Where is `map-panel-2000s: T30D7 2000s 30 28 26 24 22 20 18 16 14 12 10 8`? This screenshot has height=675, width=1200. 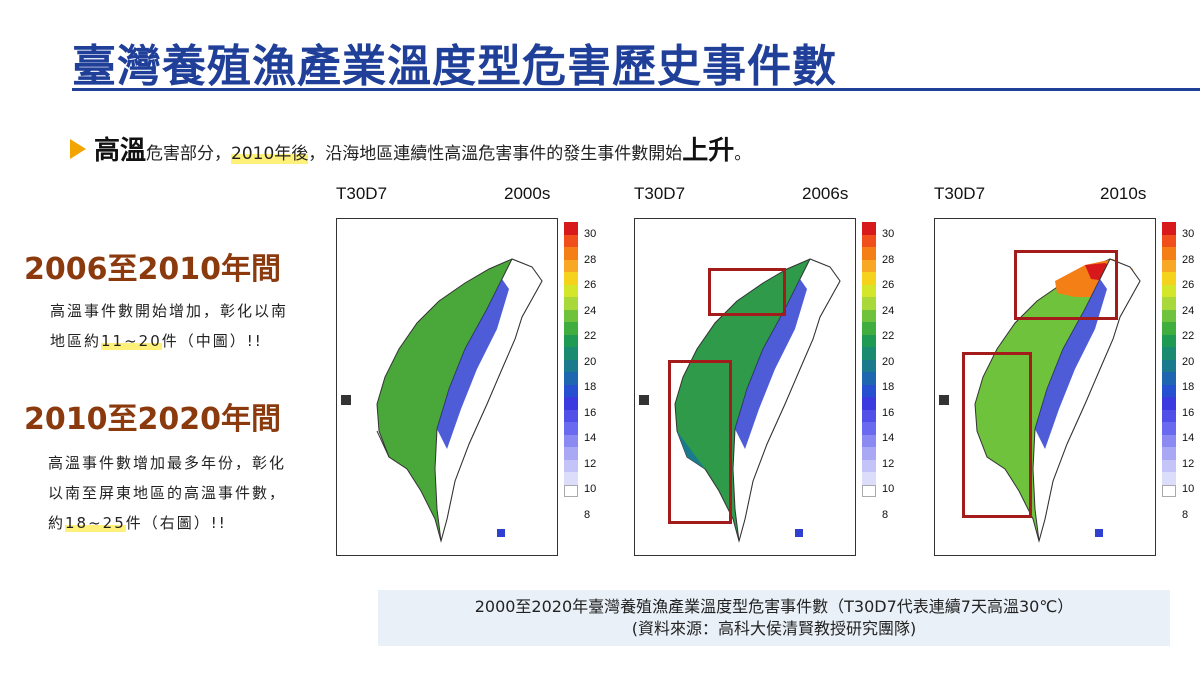 map-panel-2000s: T30D7 2000s 30 28 26 24 22 20 18 16 14 12 10 8 is located at coordinates (486, 374).